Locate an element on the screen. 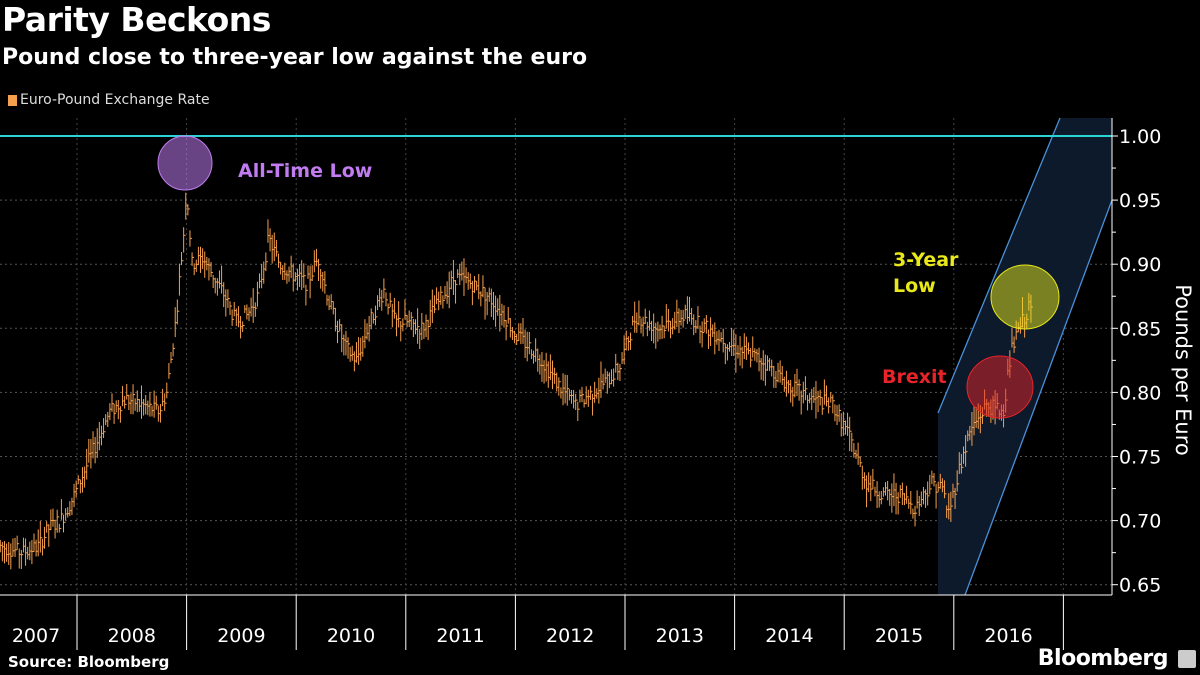 The image size is (1200, 675). all-time-low-label: All-Time Low is located at coordinates (305, 171).